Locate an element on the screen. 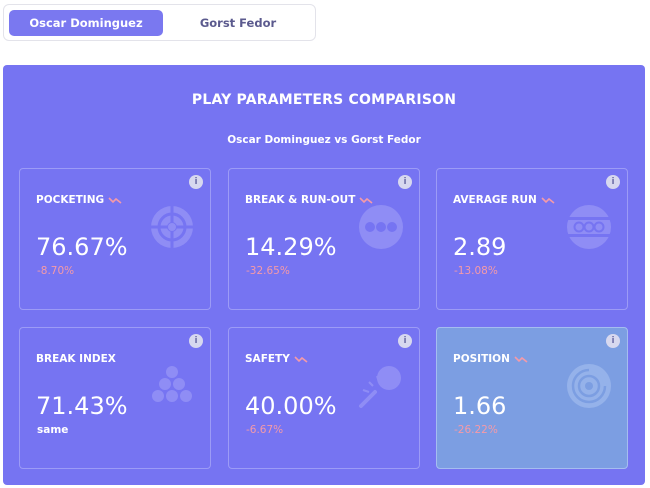 The width and height of the screenshot is (650, 488). tab-oscar-dominguez: Oscar Dominguez is located at coordinates (86, 23).